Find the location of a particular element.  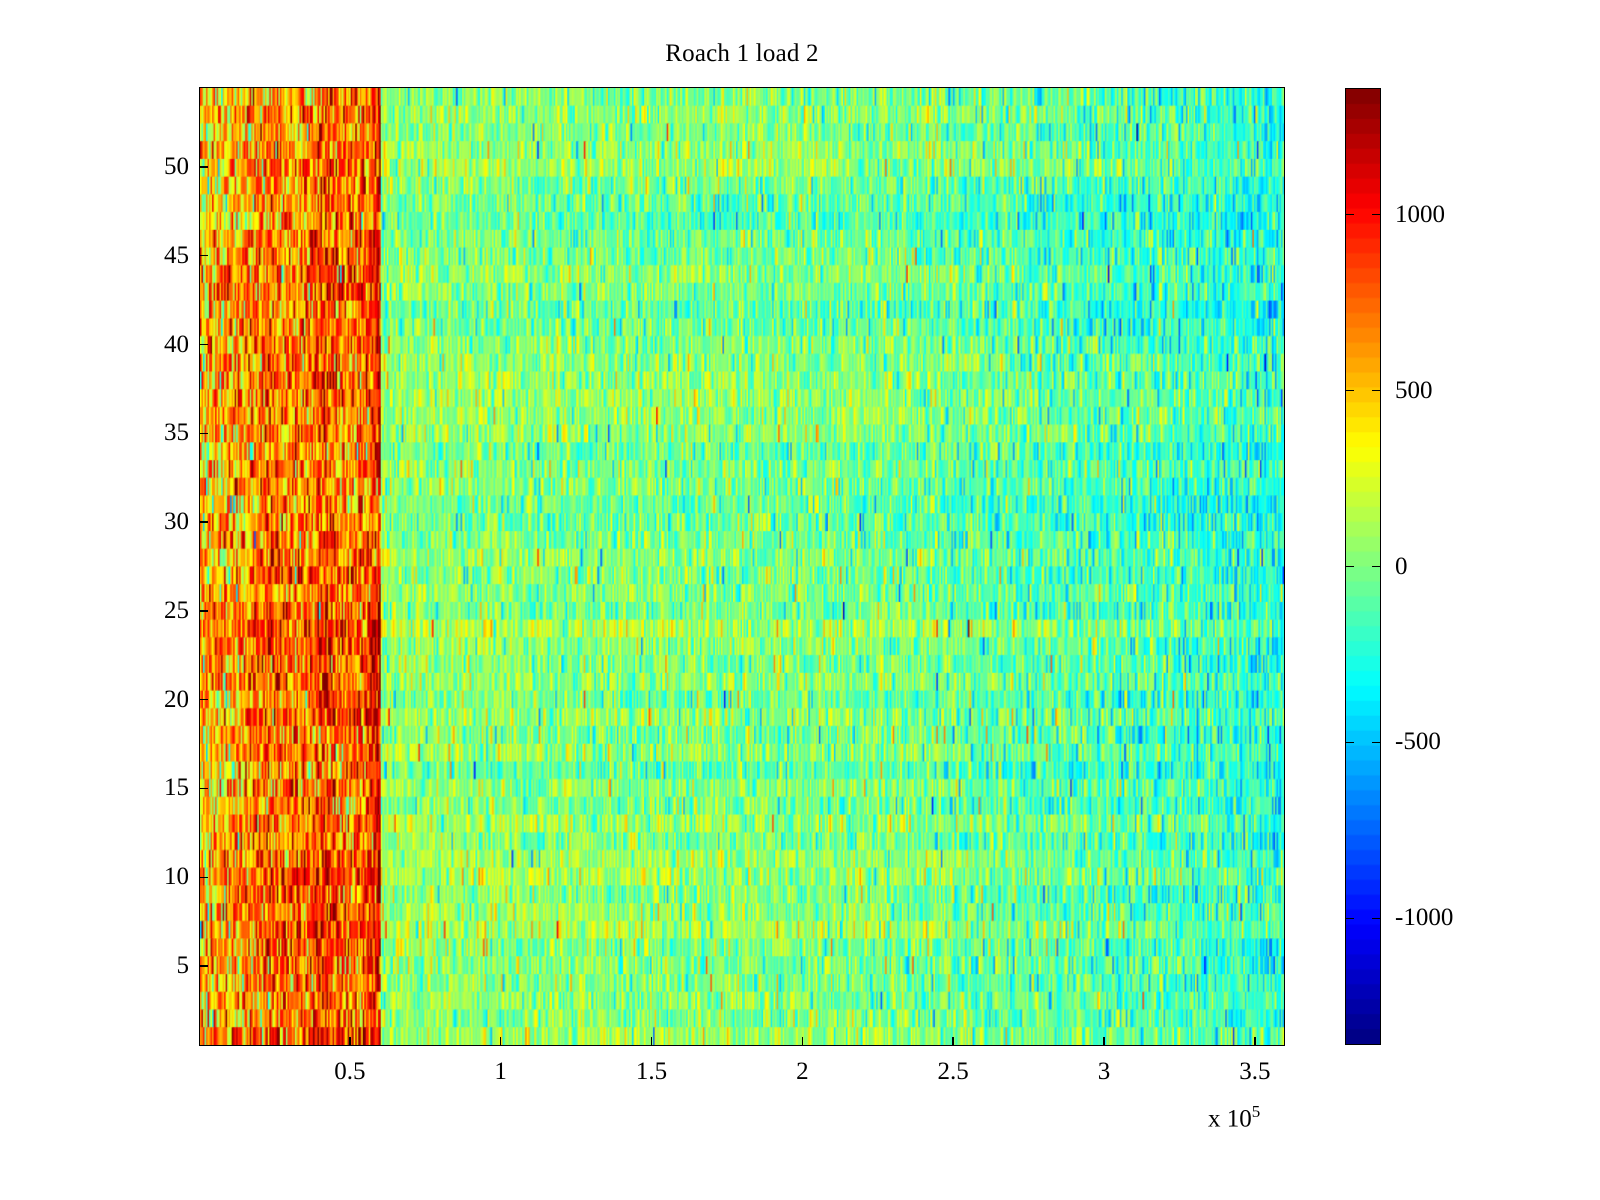

y-tick-label: 30 is located at coordinates (176, 522).